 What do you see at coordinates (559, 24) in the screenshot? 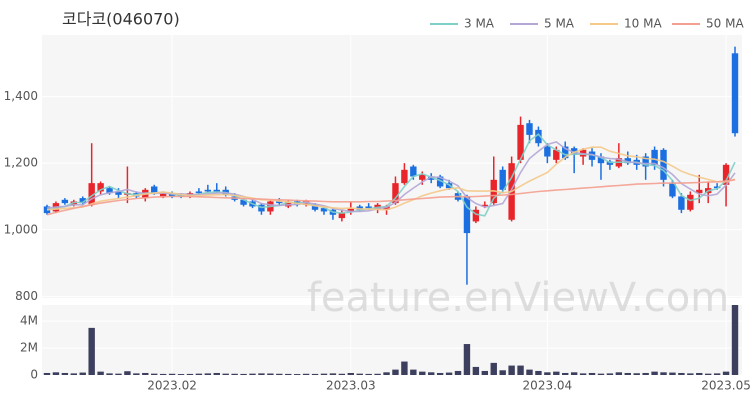
I see `legend-label: 5 MA` at bounding box center [559, 24].